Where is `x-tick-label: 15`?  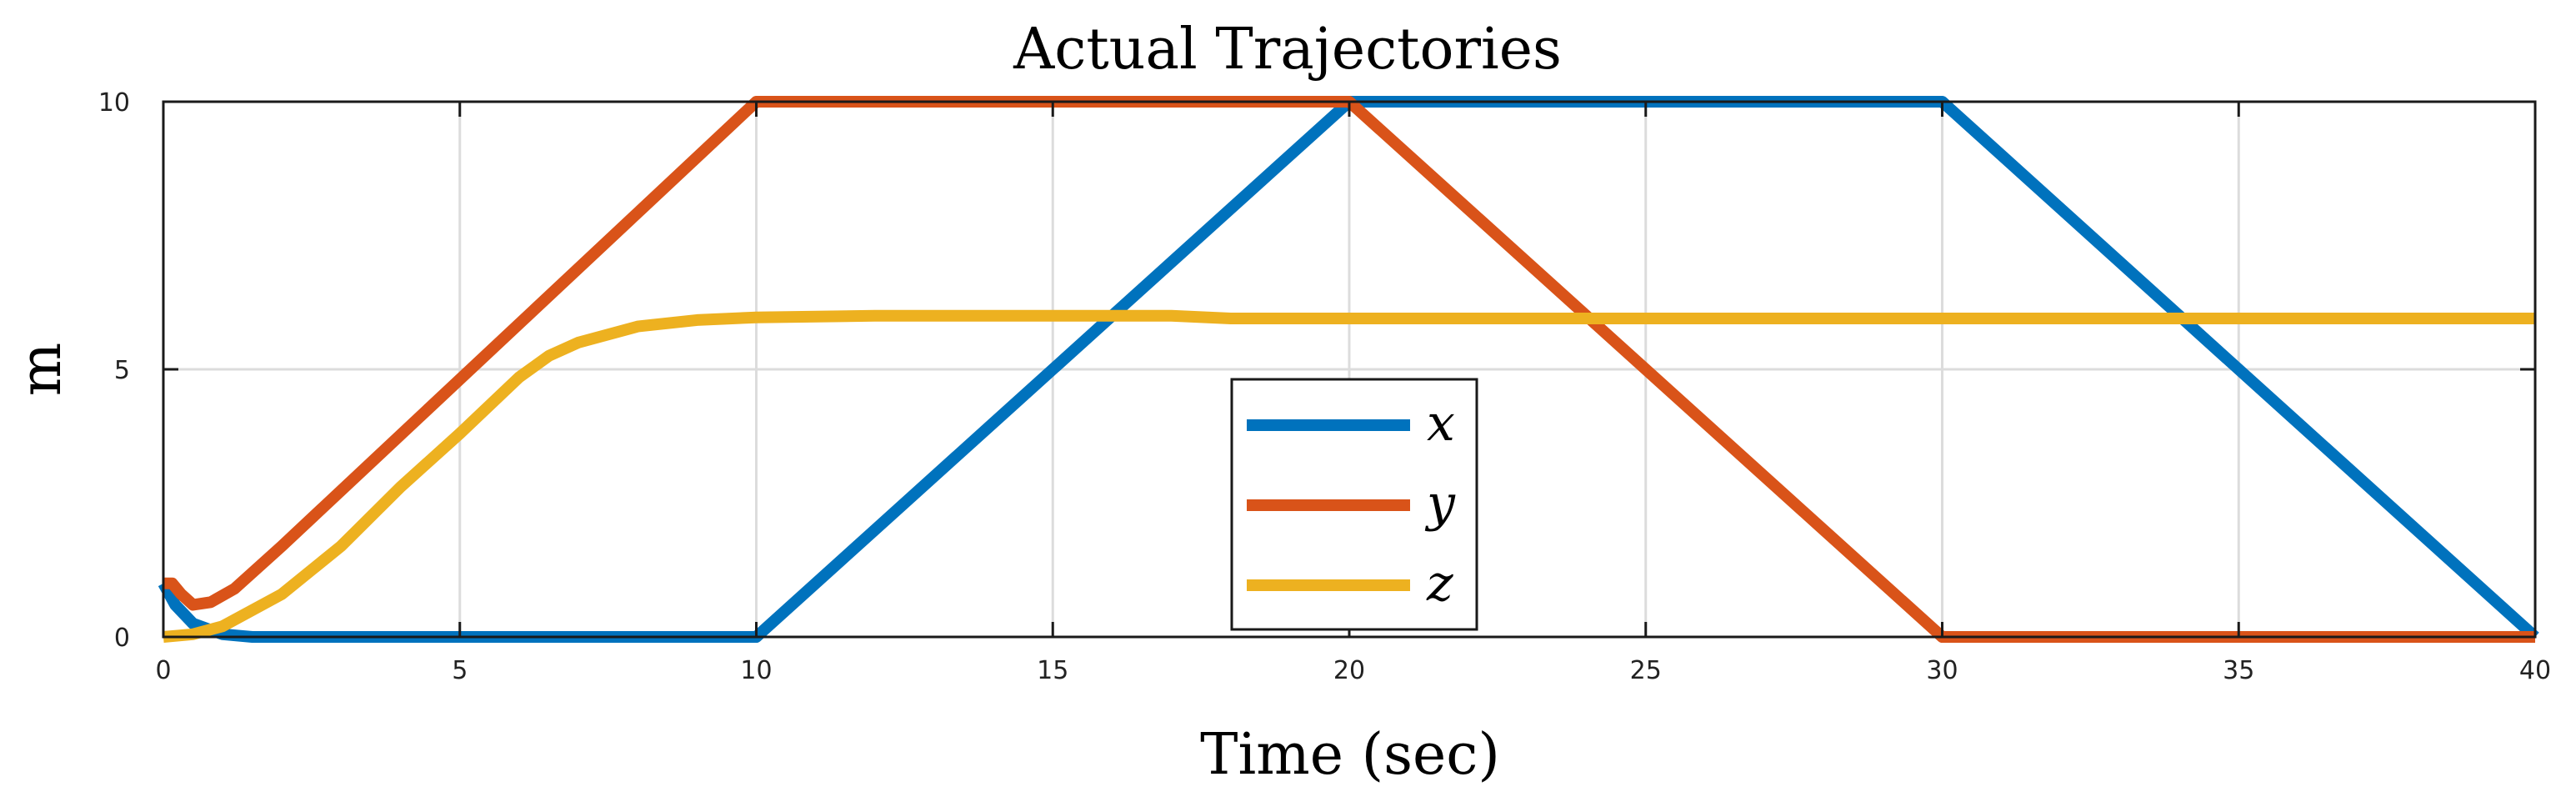 x-tick-label: 15 is located at coordinates (1052, 670).